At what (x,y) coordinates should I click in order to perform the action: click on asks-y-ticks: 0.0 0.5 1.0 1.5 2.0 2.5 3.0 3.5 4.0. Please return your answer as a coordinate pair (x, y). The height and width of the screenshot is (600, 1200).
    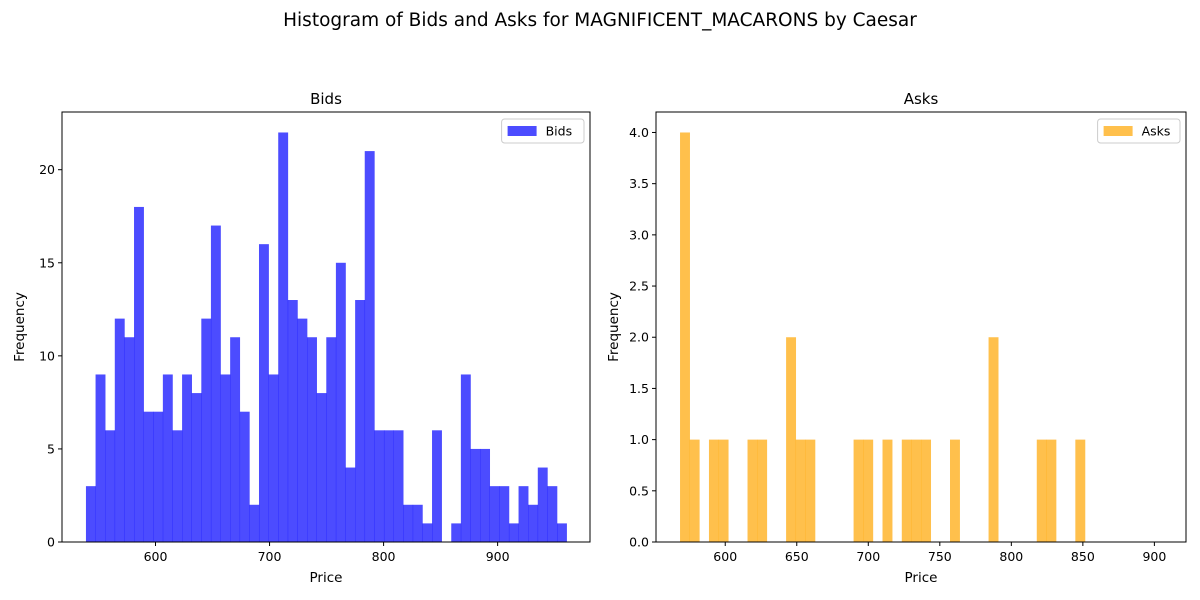
    Looking at the image, I should click on (642, 337).